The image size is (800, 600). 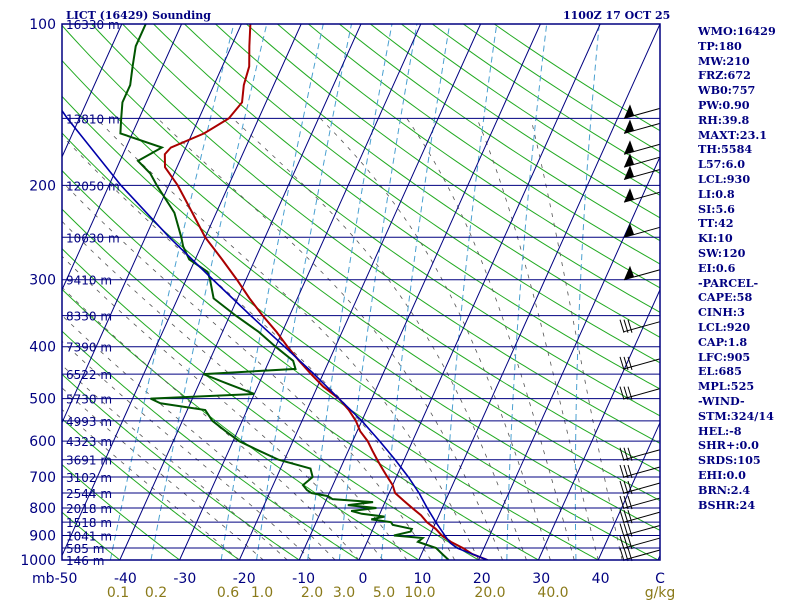 What do you see at coordinates (89, 494) in the screenshot?
I see `height-label: 2544 m` at bounding box center [89, 494].